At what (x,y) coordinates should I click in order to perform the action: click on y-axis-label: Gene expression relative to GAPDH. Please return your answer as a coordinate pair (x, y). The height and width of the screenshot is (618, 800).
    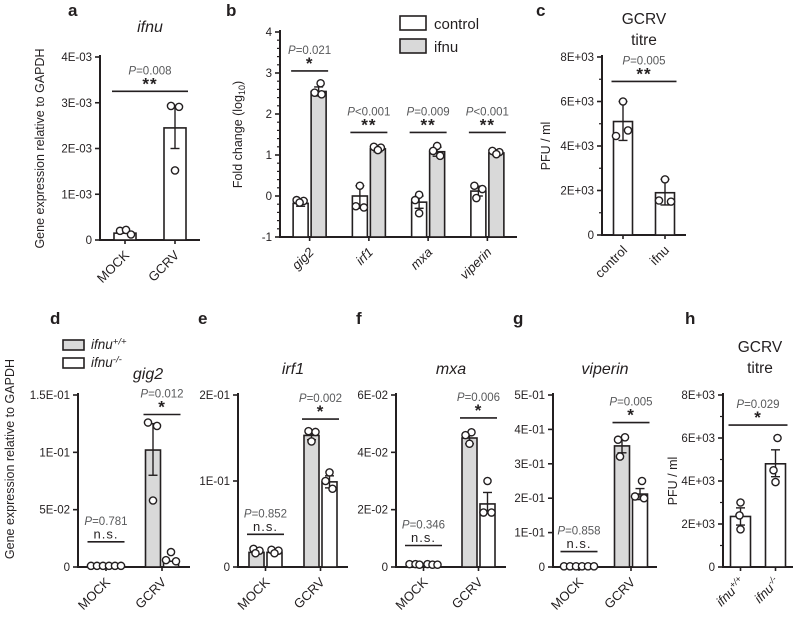
    Looking at the image, I should click on (40, 148).